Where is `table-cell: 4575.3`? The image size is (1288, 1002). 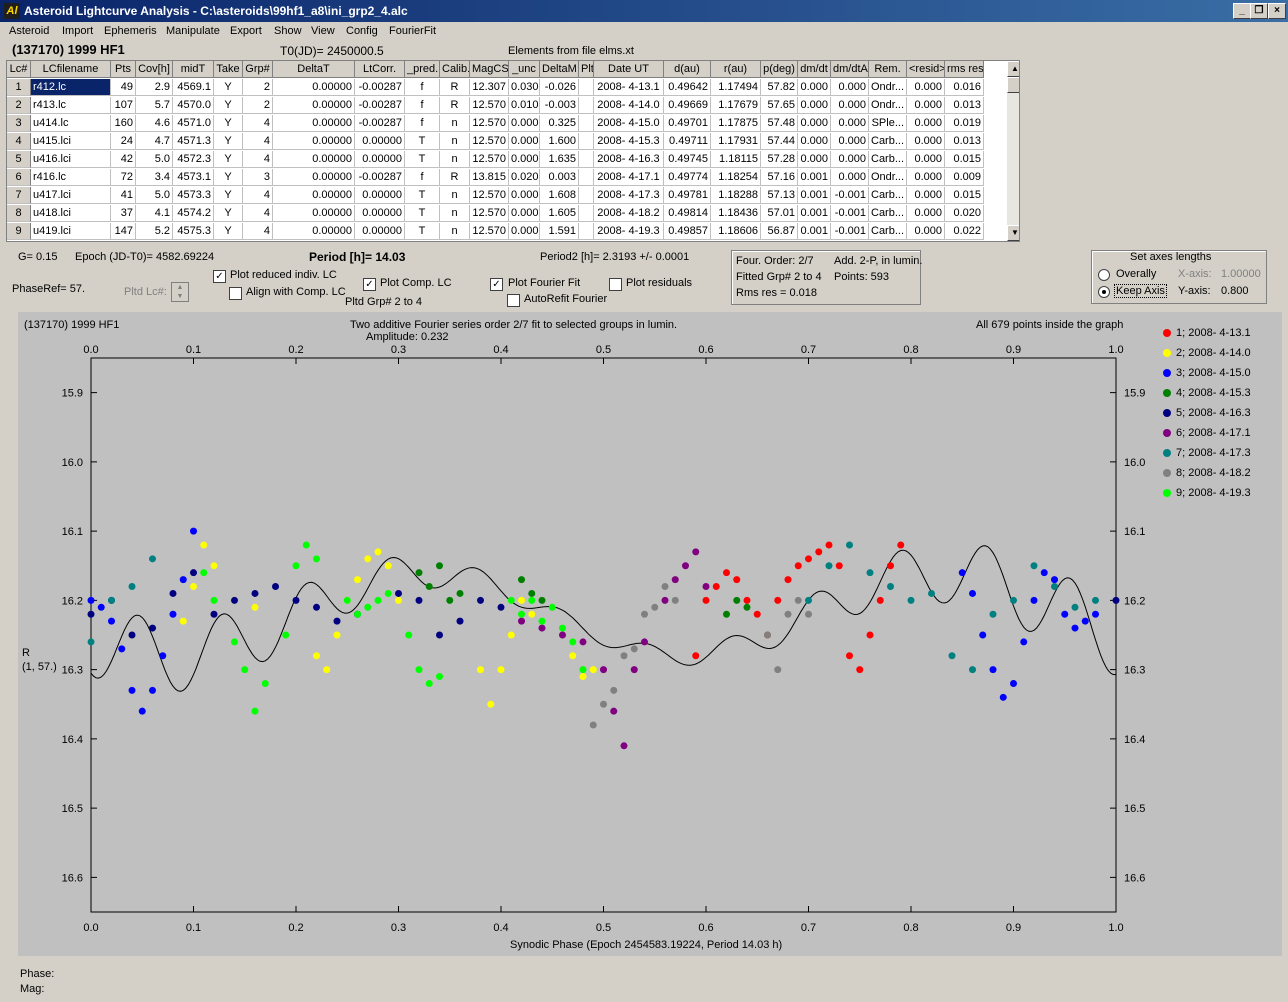 table-cell: 4575.3 is located at coordinates (193, 231).